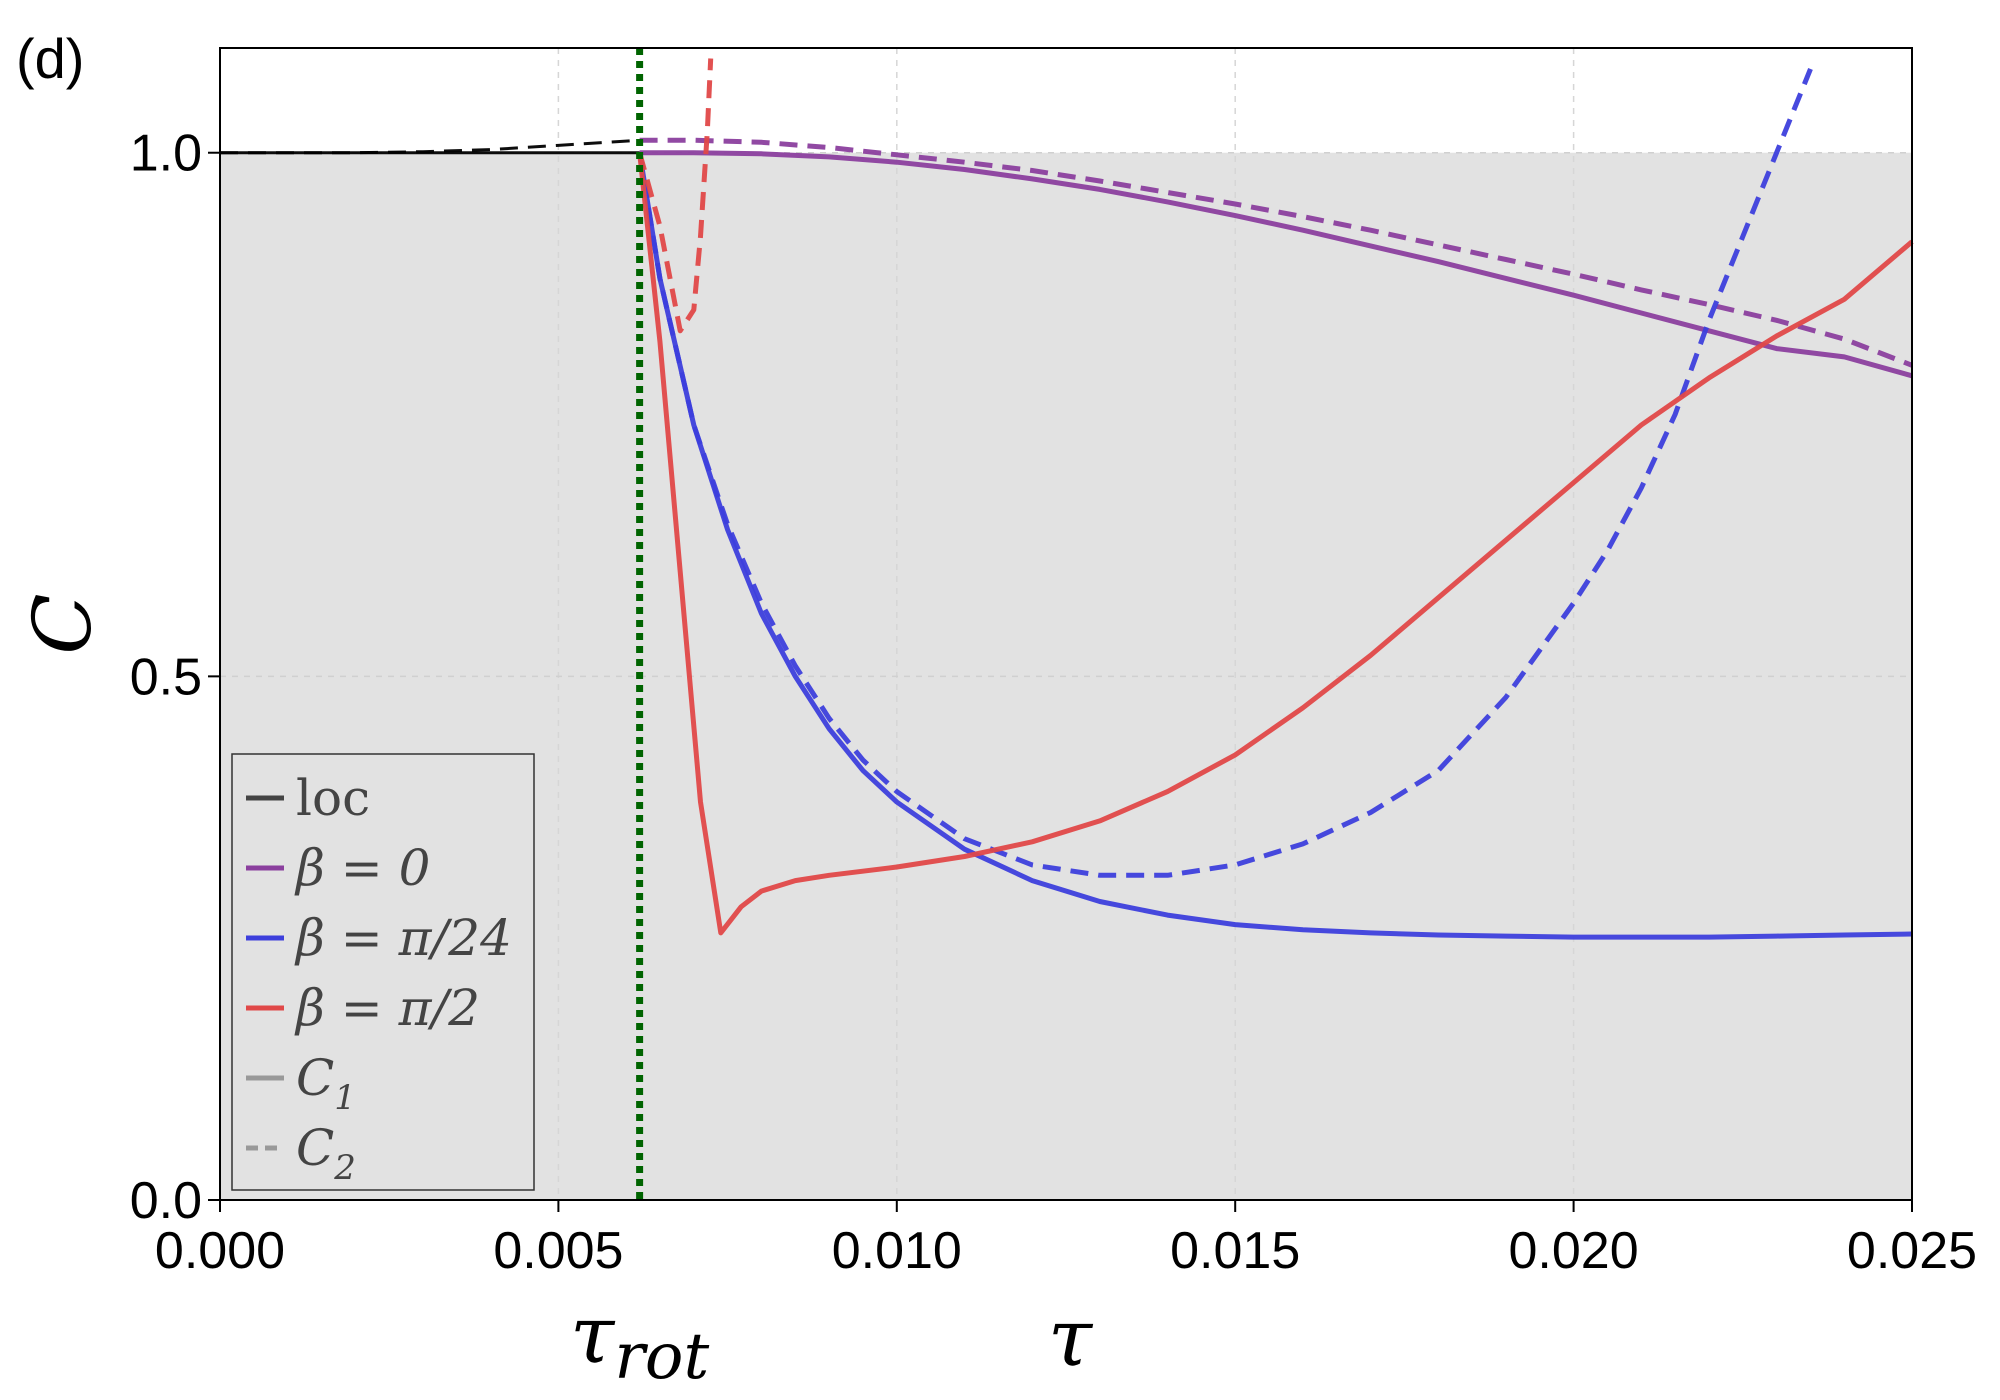  I want to click on y-tick-label: 0.0, so click(166, 1201).